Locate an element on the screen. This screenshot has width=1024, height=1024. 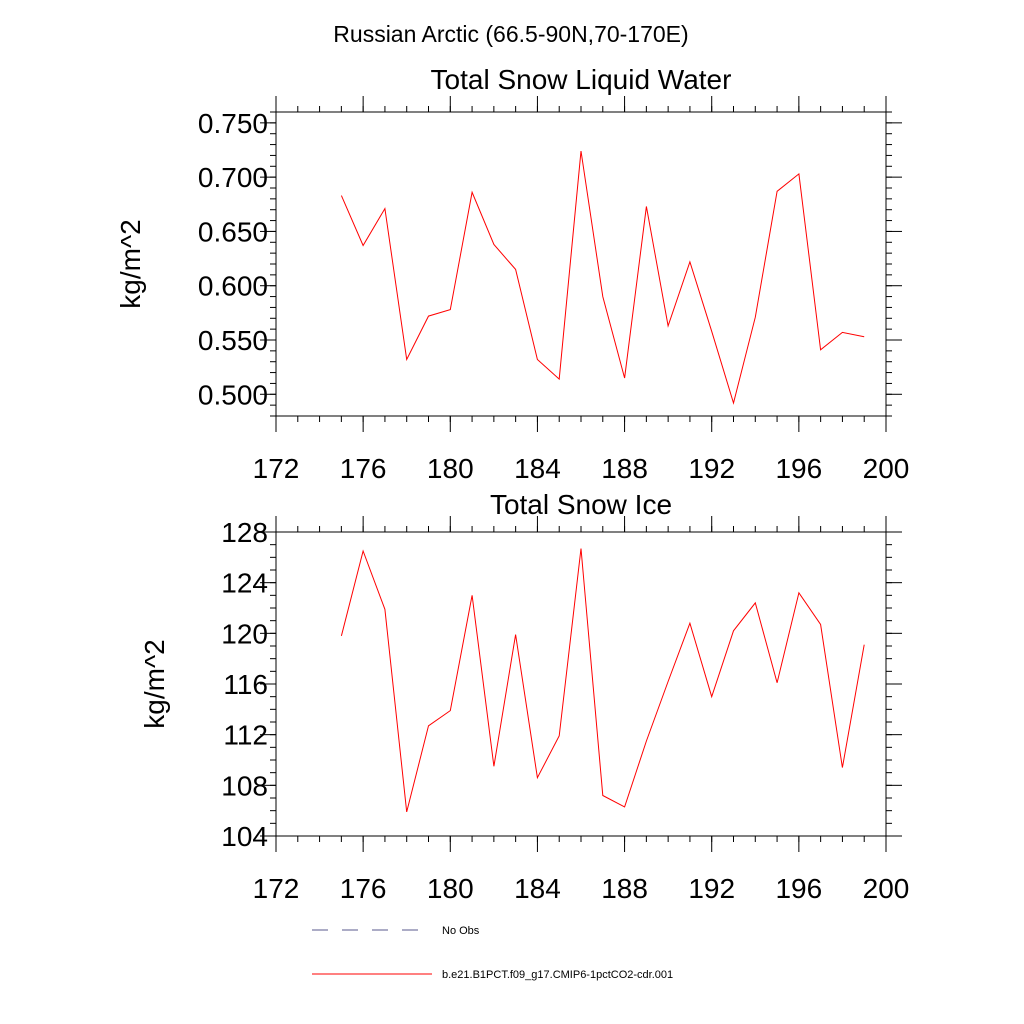
y-tick-label: 104 is located at coordinates (244, 836).